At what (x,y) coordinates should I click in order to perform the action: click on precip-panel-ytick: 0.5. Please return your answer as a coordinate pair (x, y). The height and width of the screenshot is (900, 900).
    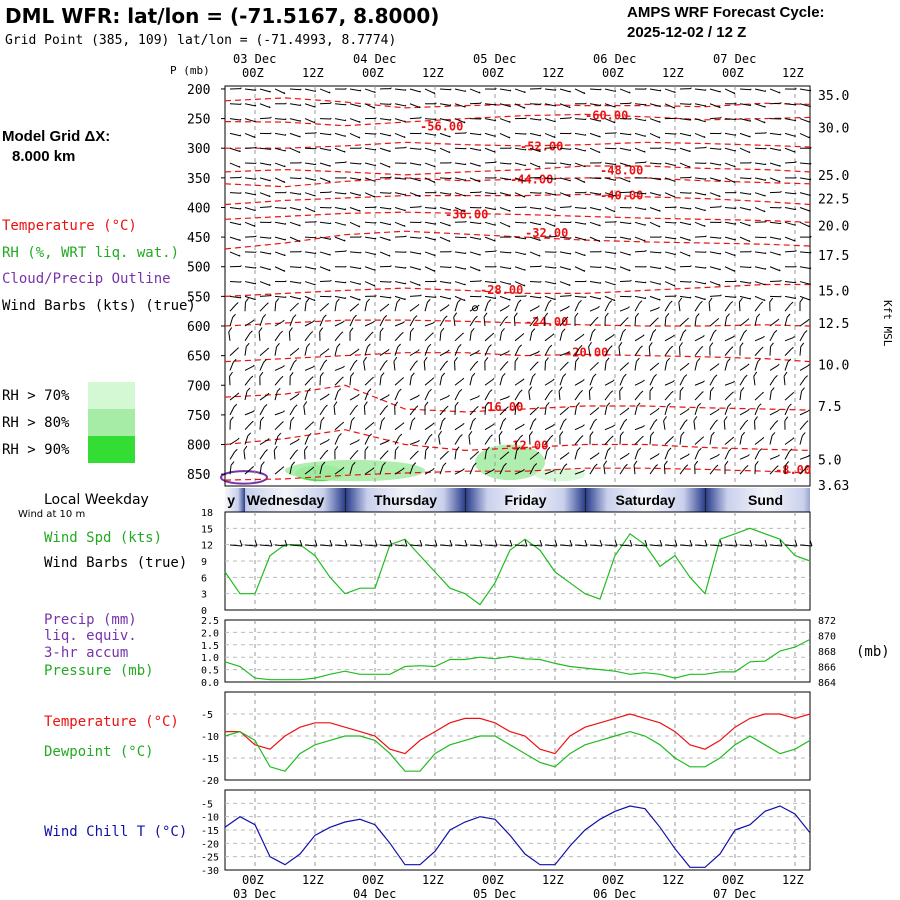
    Looking at the image, I should click on (210, 671).